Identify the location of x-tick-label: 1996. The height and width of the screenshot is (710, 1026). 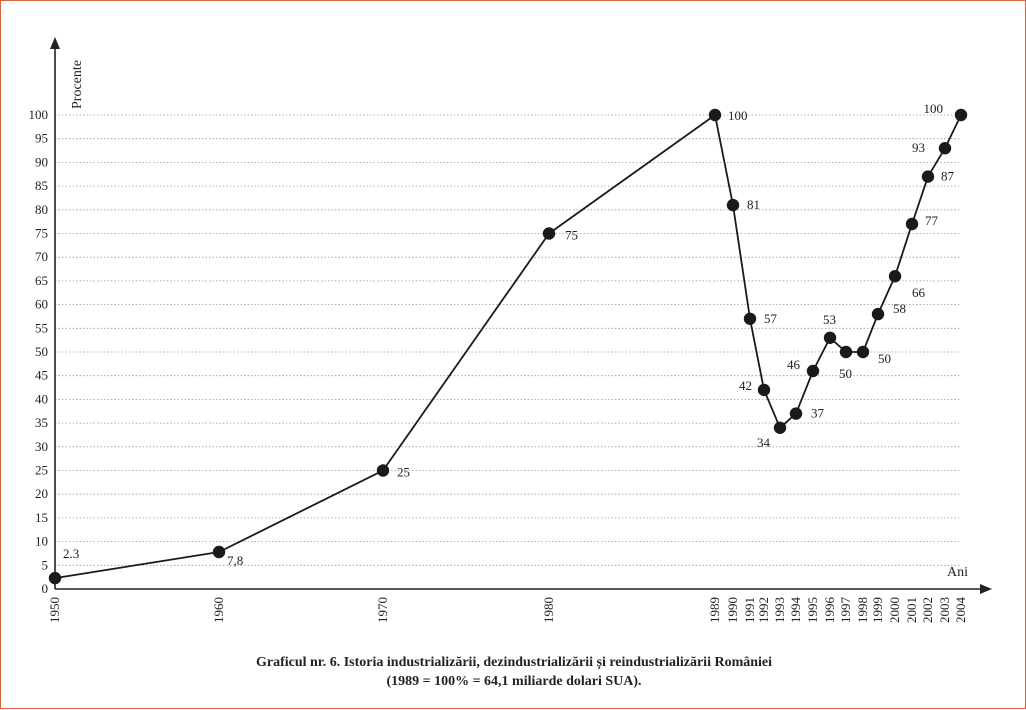
(829, 610).